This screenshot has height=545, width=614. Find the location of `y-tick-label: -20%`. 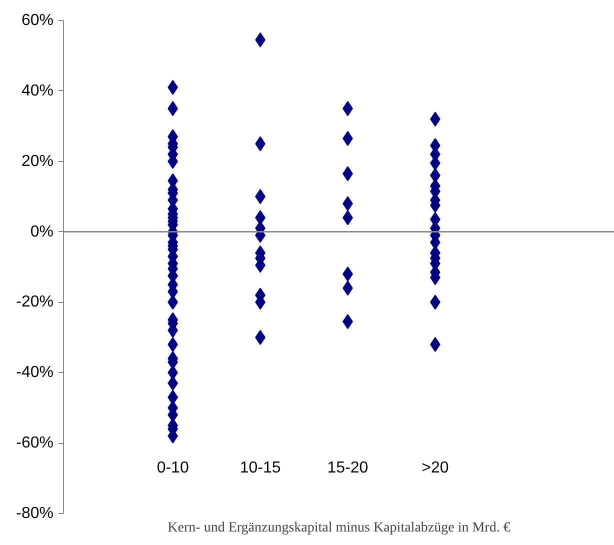

y-tick-label: -20% is located at coordinates (35, 302).